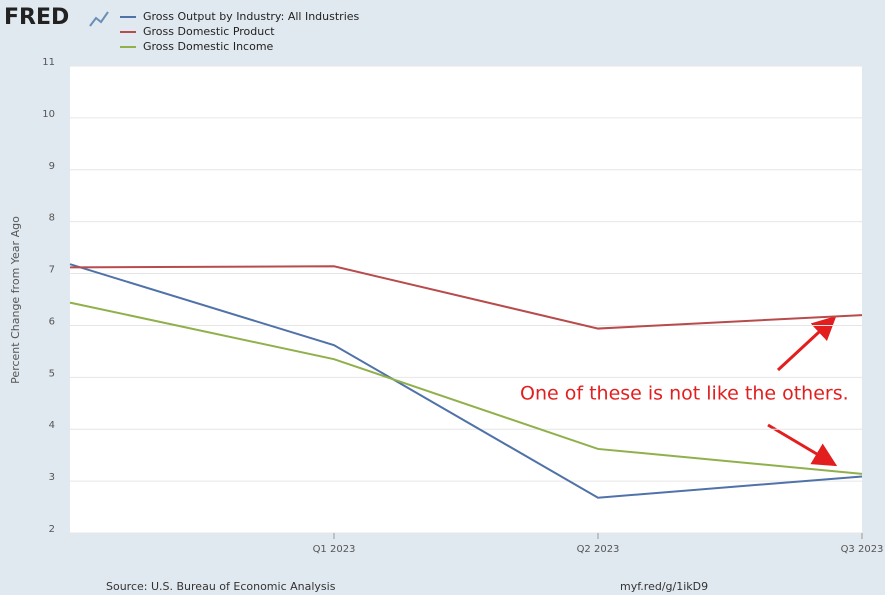 The width and height of the screenshot is (885, 595). What do you see at coordinates (36, 17) in the screenshot?
I see `logo: FRED` at bounding box center [36, 17].